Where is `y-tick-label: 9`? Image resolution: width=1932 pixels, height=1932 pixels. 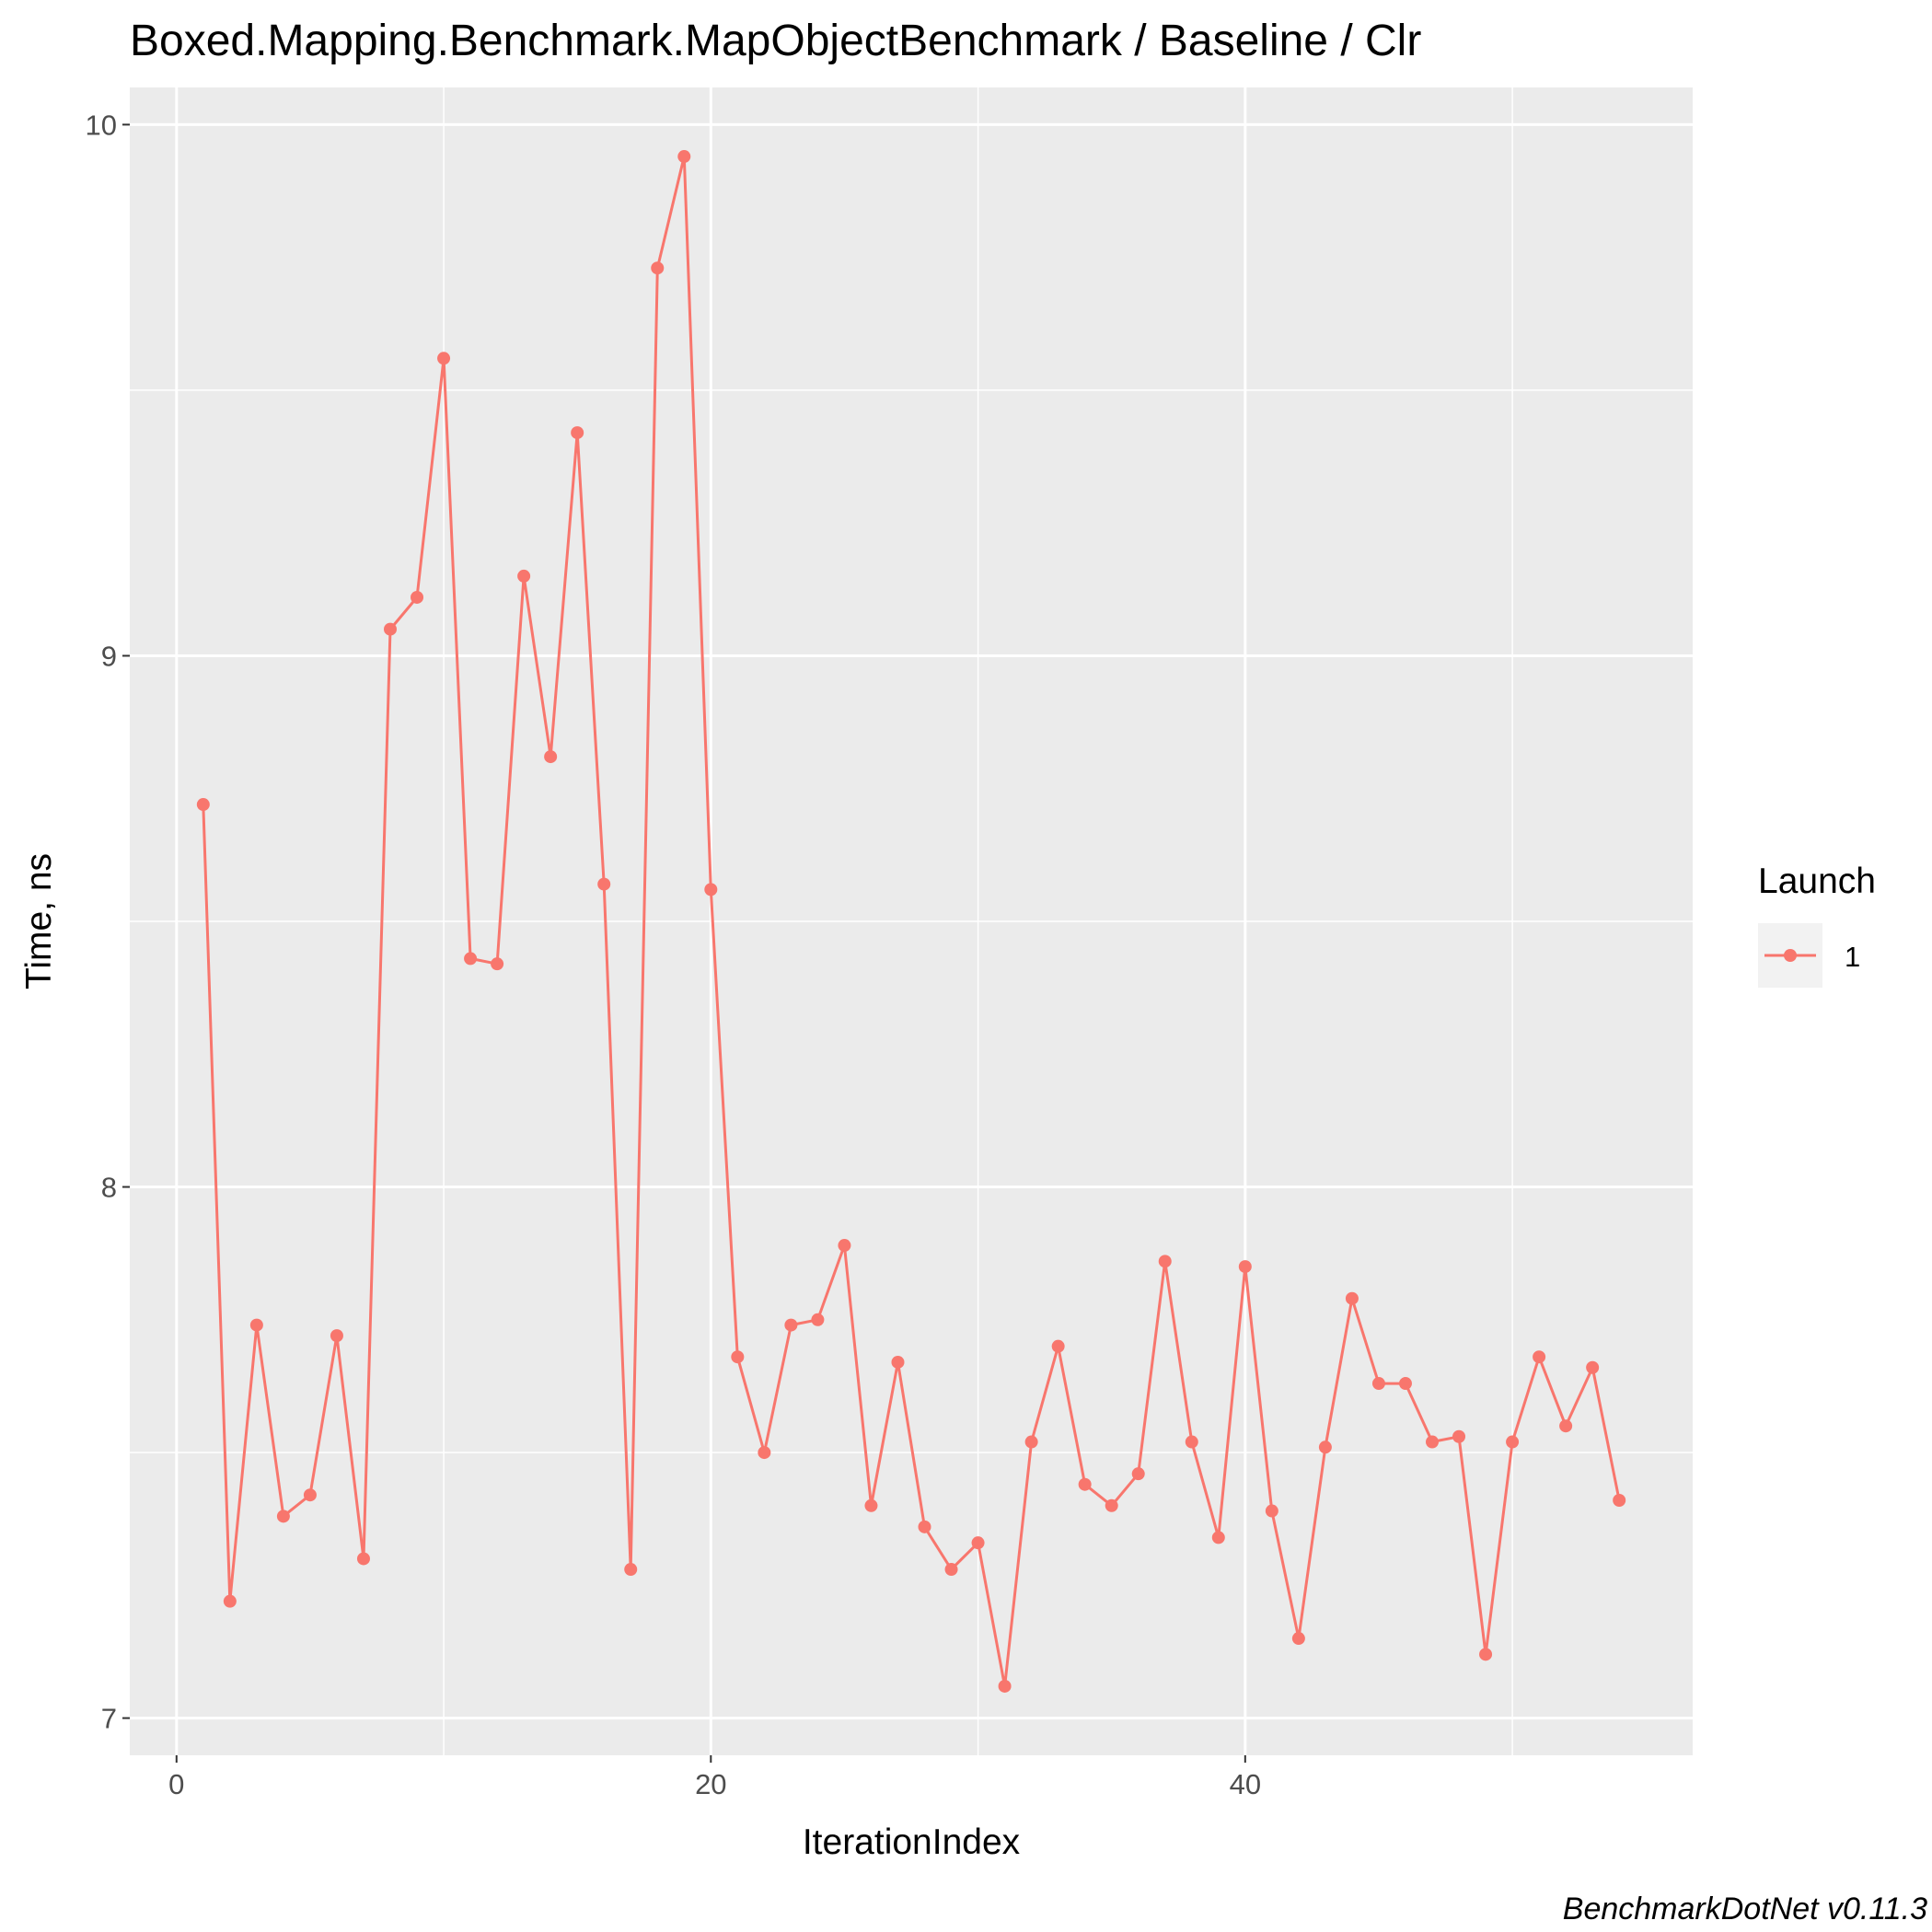 y-tick-label: 9 is located at coordinates (109, 656).